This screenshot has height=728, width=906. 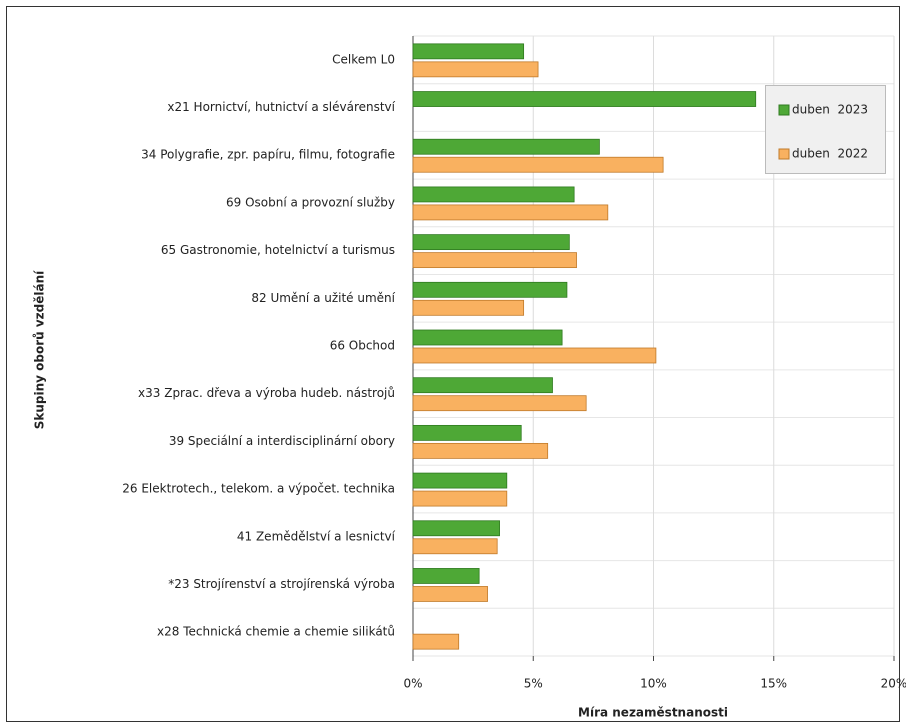 I want to click on y-tick-label: *23 Strojírenství a strojírenská výroba, so click(x=281, y=584).